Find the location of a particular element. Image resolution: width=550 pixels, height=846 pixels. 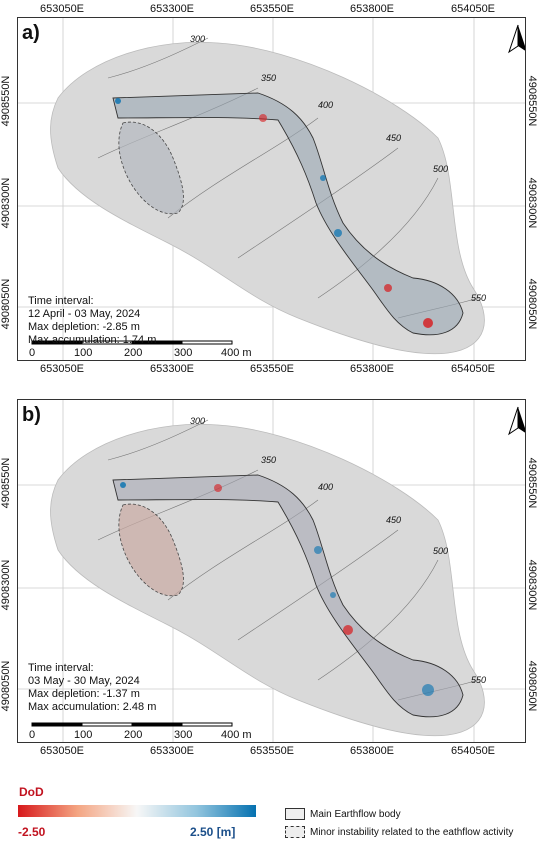

dashed-outline-swatch is located at coordinates (295, 832).